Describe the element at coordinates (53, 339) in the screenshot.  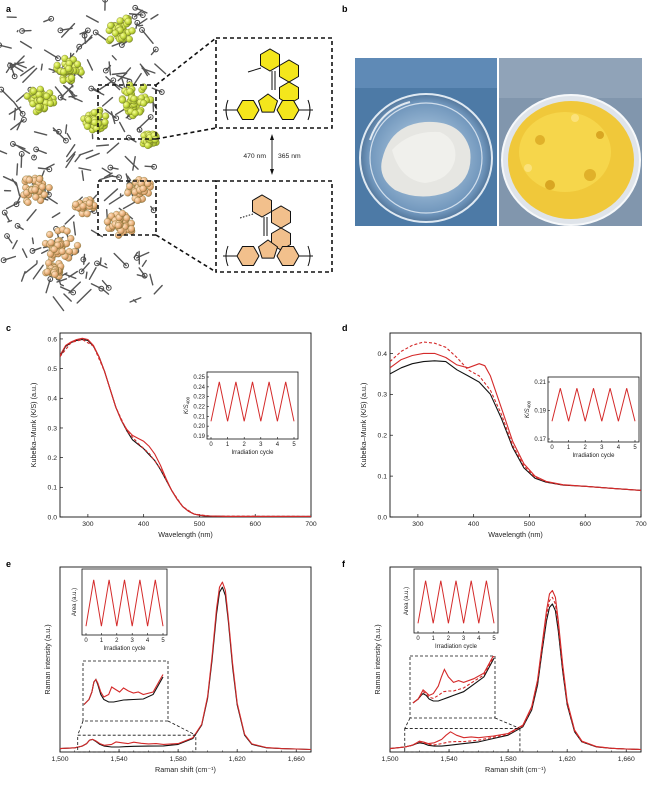
I see `chart-c-ytick-label: 0.6` at that location.